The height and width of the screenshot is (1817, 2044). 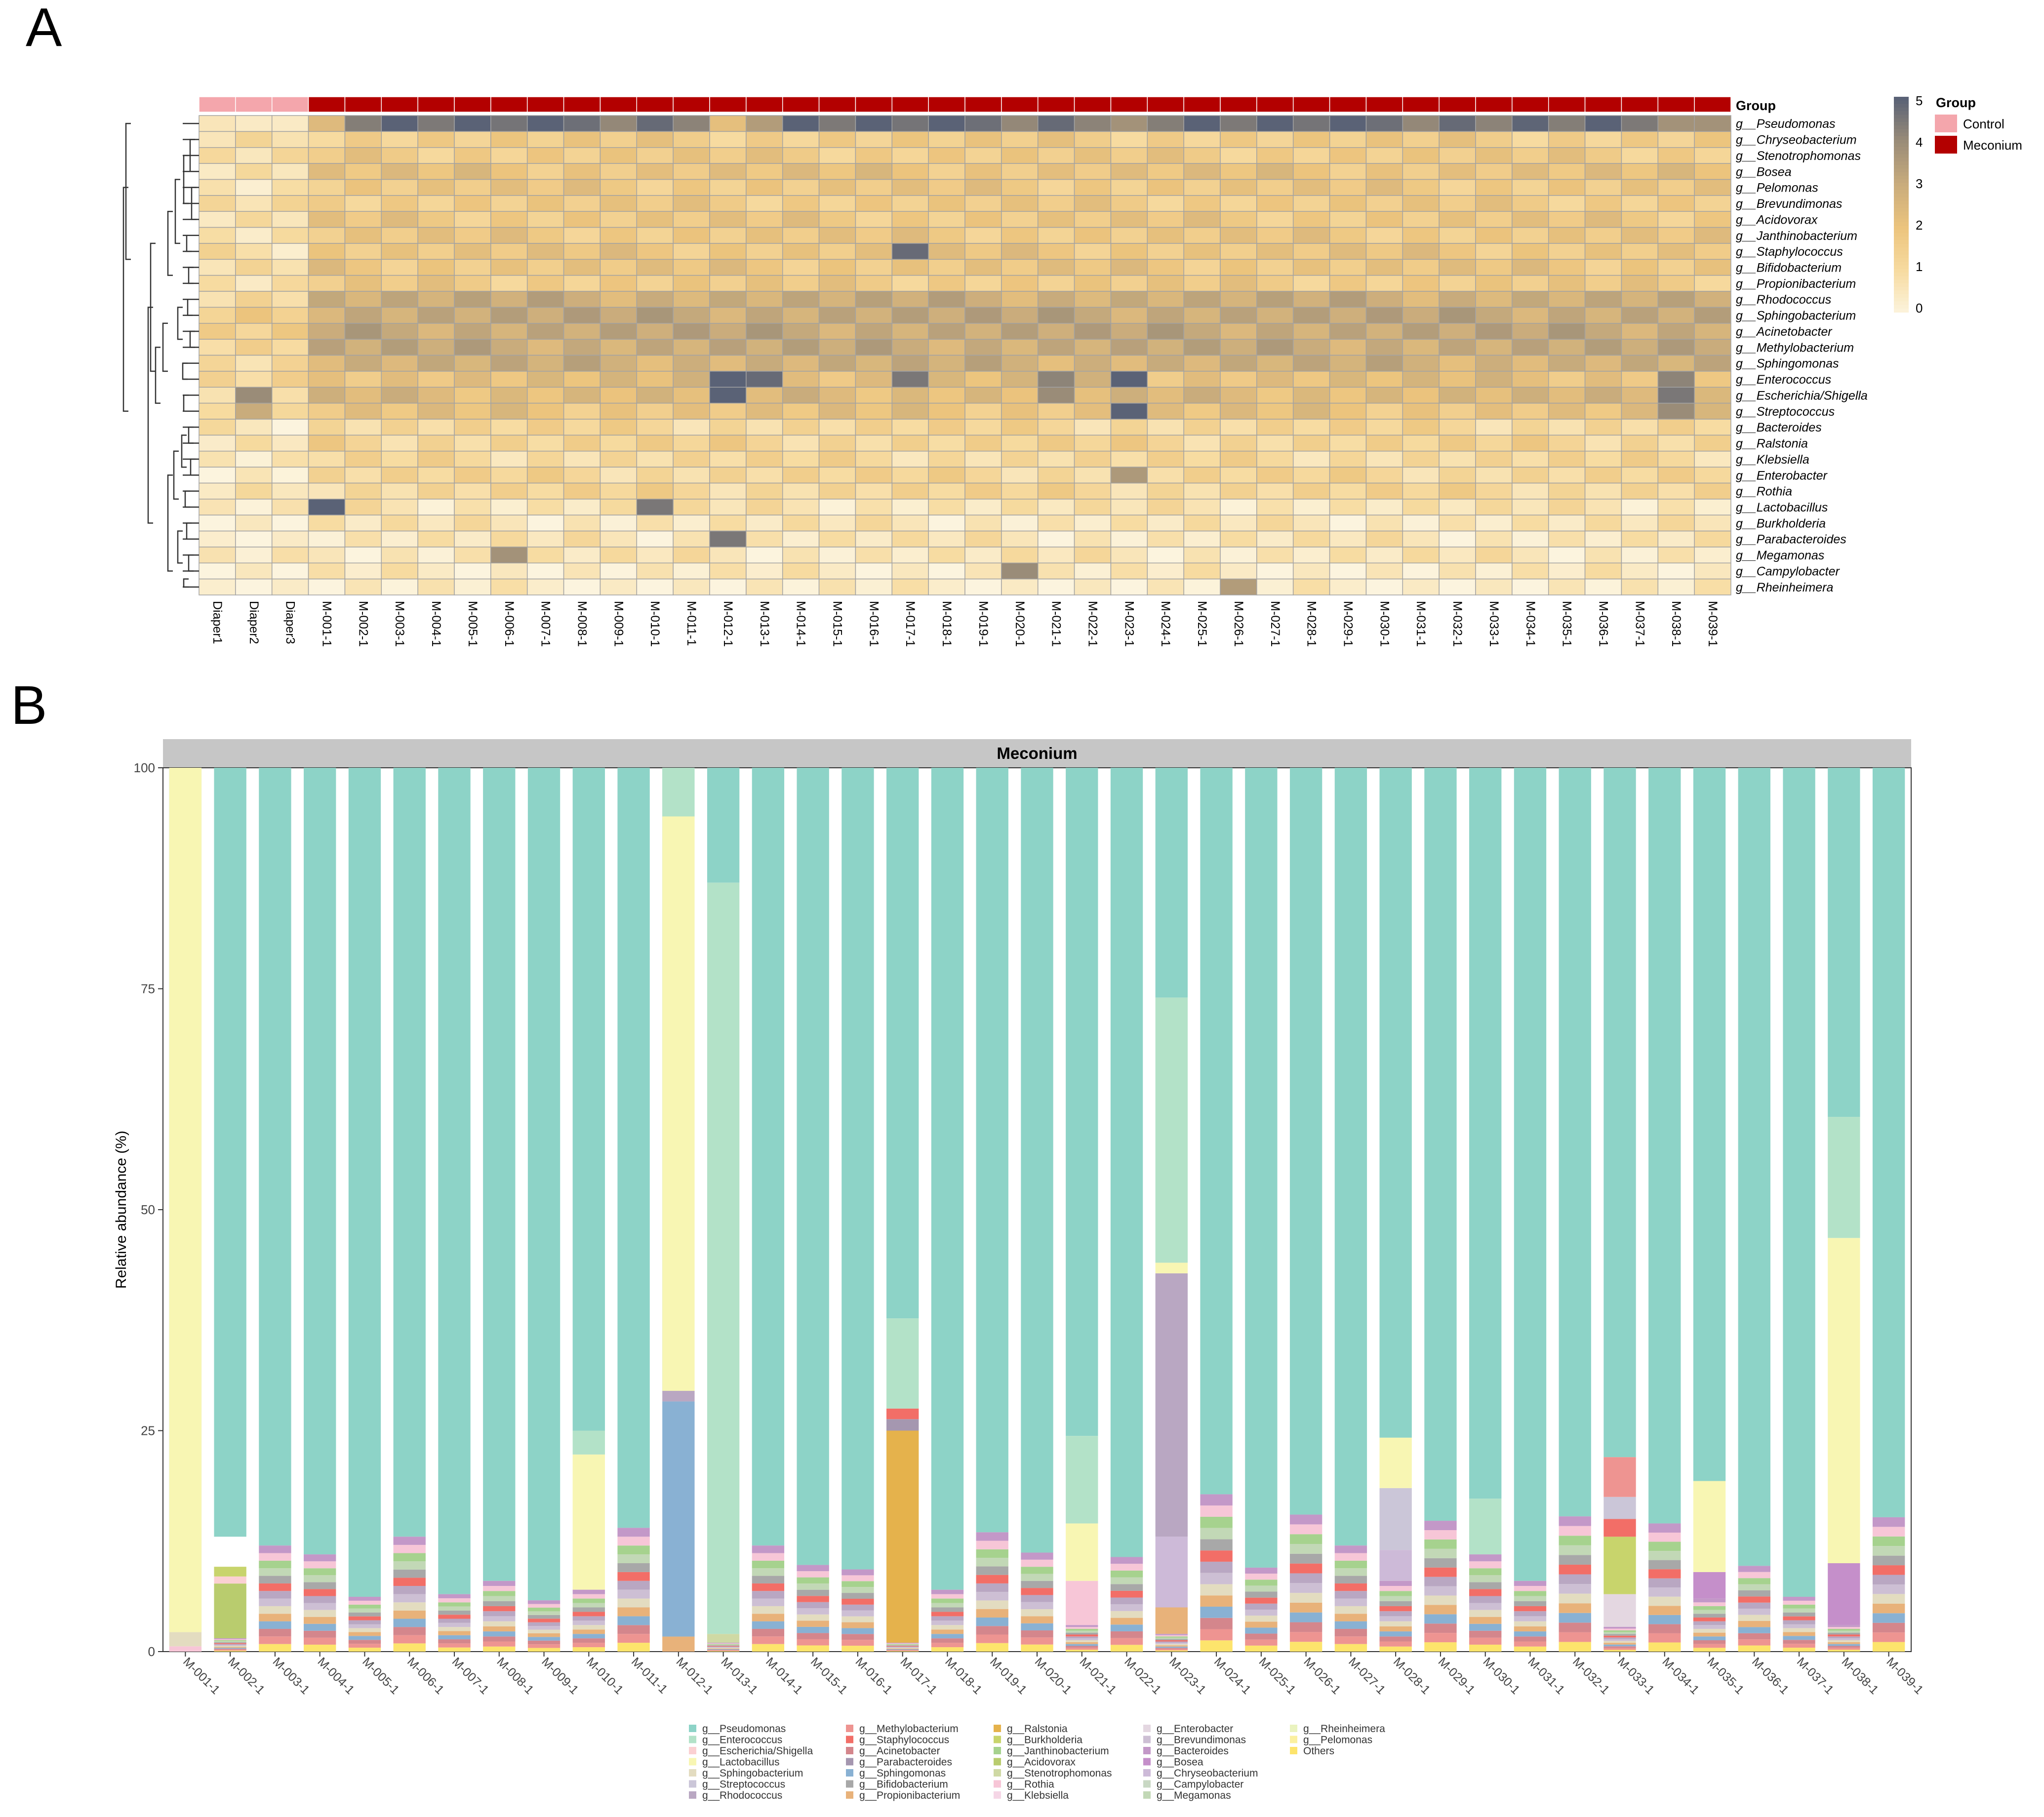 What do you see at coordinates (903, 1774) in the screenshot?
I see `legend-label: g__Sphingomonas` at bounding box center [903, 1774].